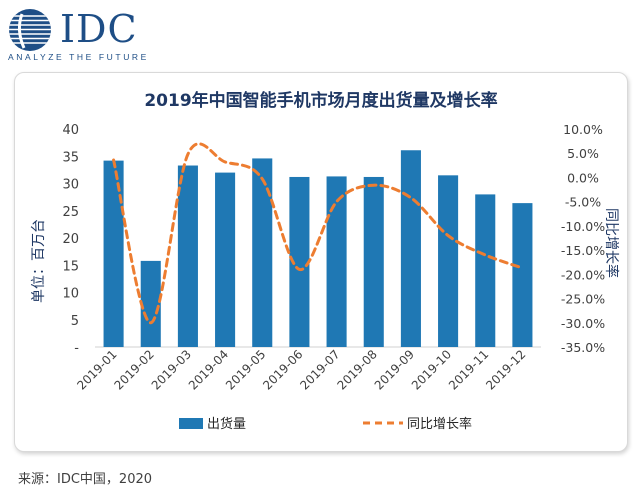 The height and width of the screenshot is (501, 640). What do you see at coordinates (583, 129) in the screenshot?
I see `y2-tick-label: 10.0%` at bounding box center [583, 129].